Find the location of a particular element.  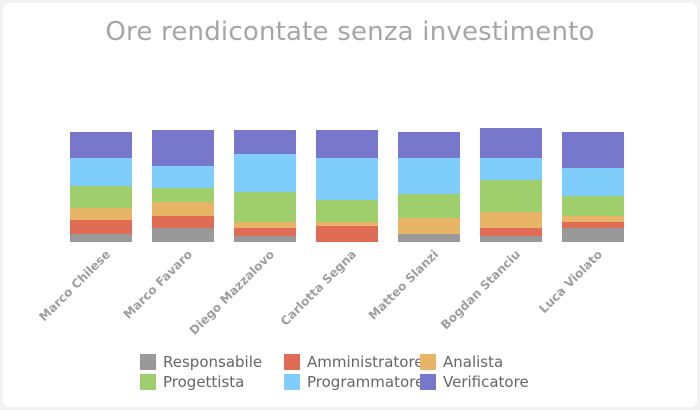

x-tick-label: Matteo Slanzi is located at coordinates (403, 284).